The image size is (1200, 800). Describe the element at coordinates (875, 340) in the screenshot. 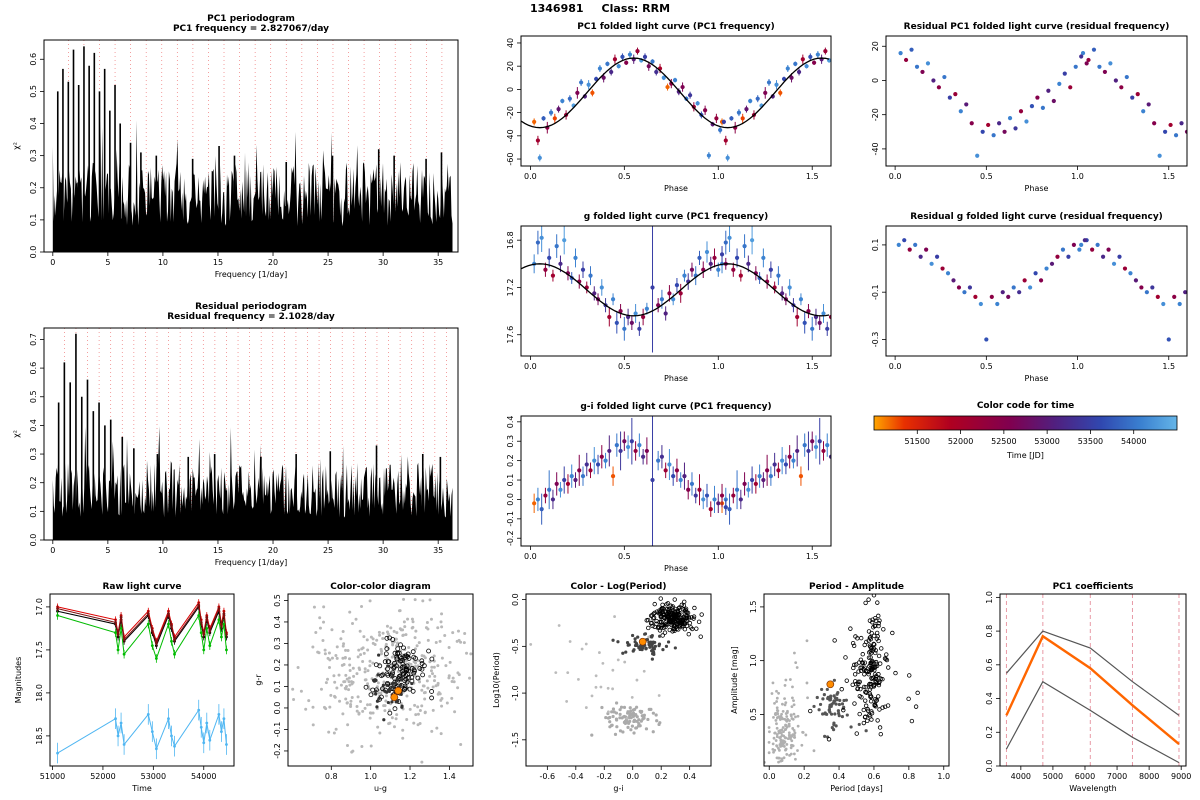

I see `svg-text: -0.3` at that location.